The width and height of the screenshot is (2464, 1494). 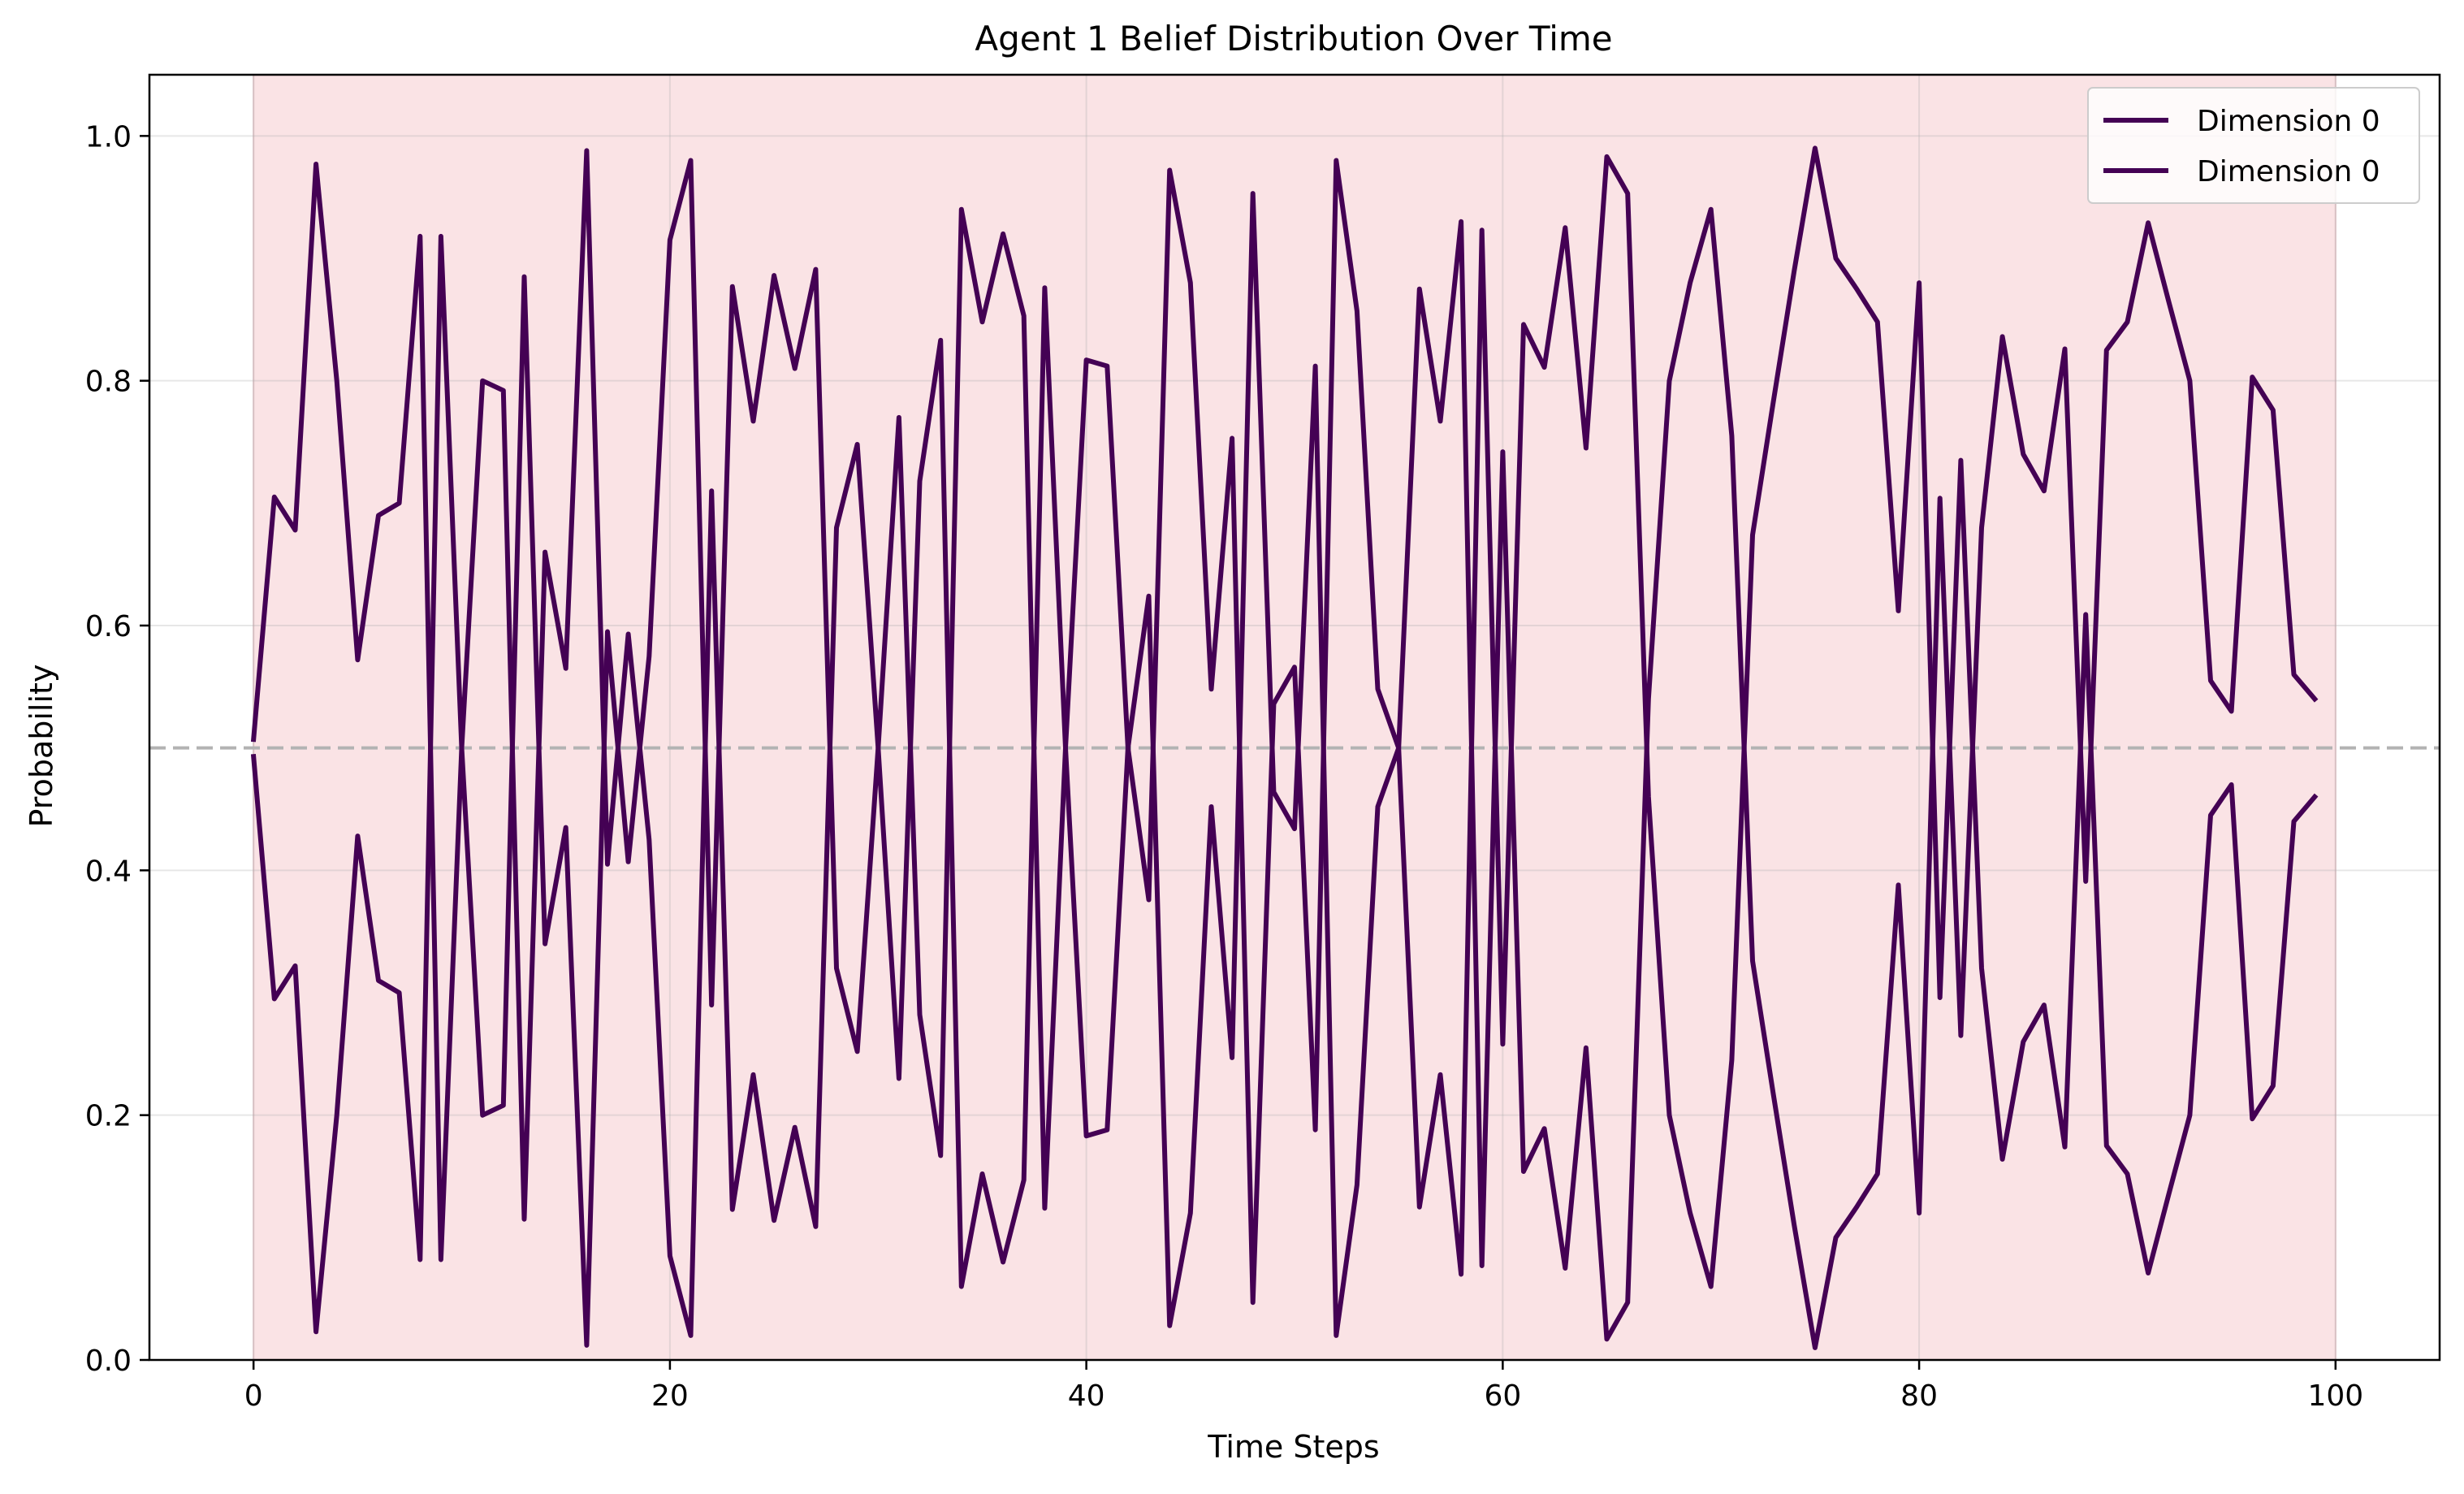 I want to click on x-tick-label-0: 0, so click(x=253, y=1396).